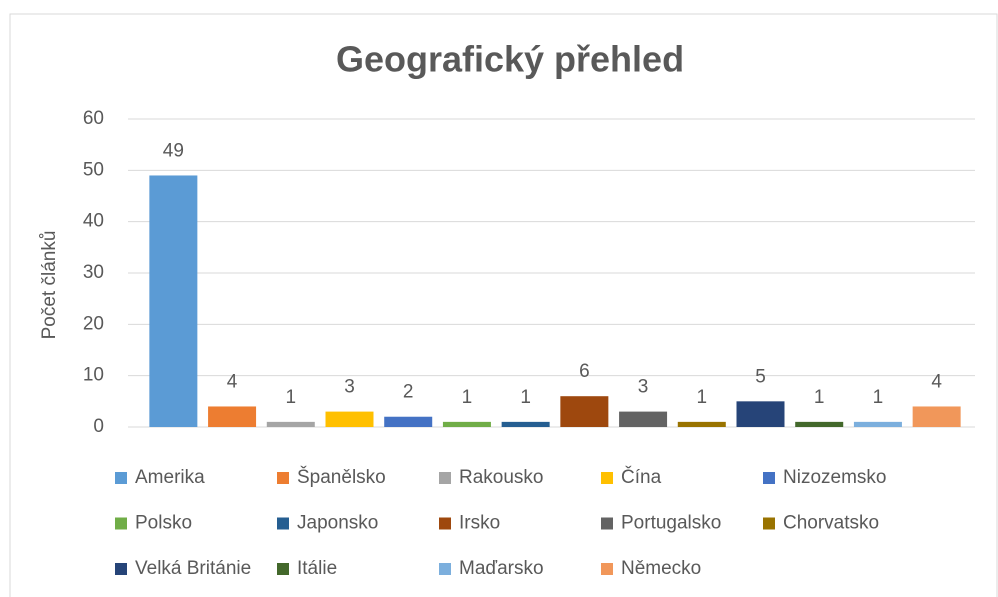  Describe the element at coordinates (93, 272) in the screenshot. I see `y-tick-label: 30` at that location.